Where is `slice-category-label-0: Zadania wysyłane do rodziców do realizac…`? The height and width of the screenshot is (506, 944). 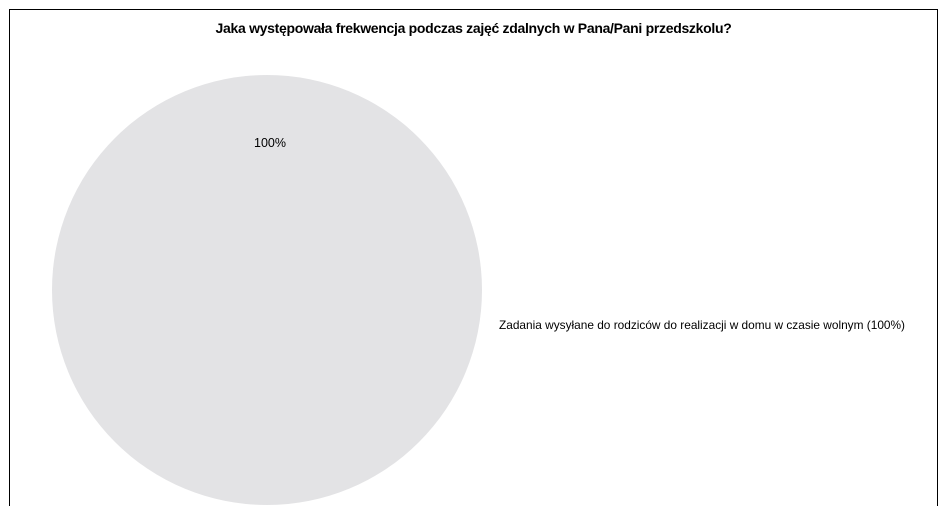 slice-category-label-0: Zadania wysyłane do rodziców do realizac… is located at coordinates (702, 325).